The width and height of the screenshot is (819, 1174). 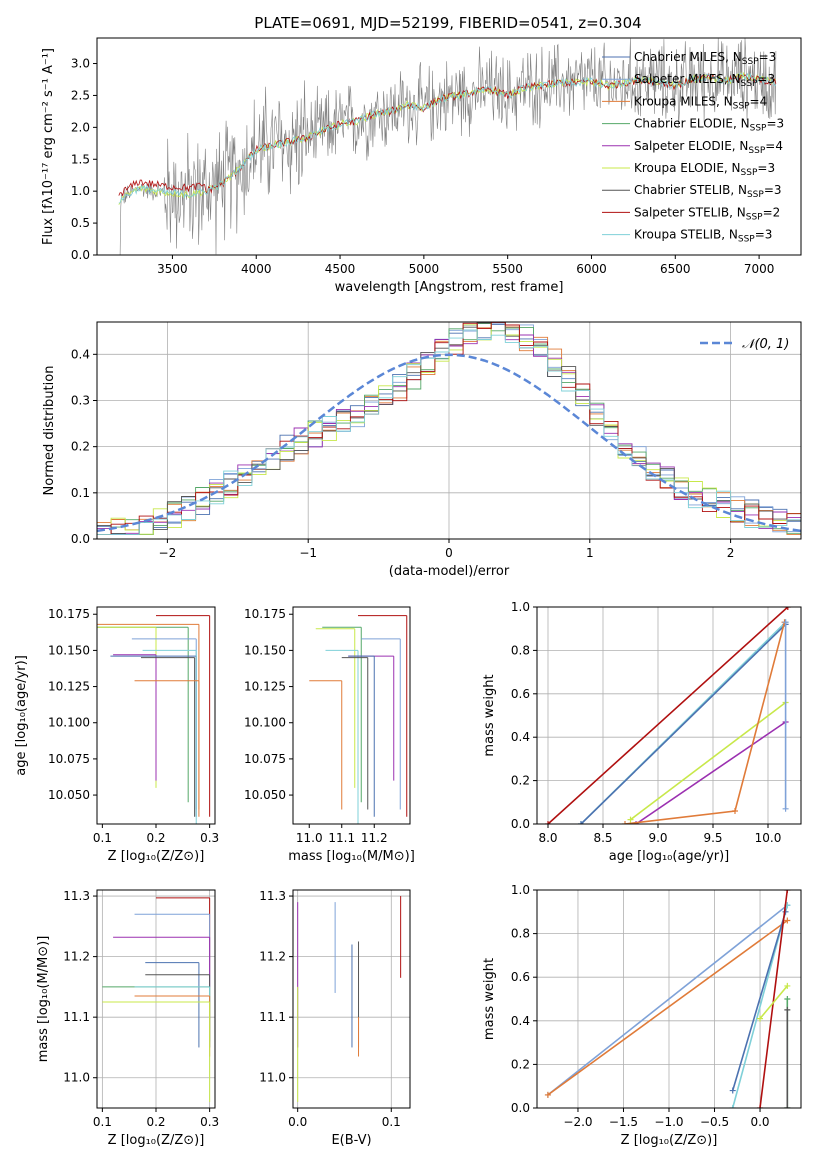 What do you see at coordinates (80, 159) in the screenshot?
I see `ytick-label: 1.5` at bounding box center [80, 159].